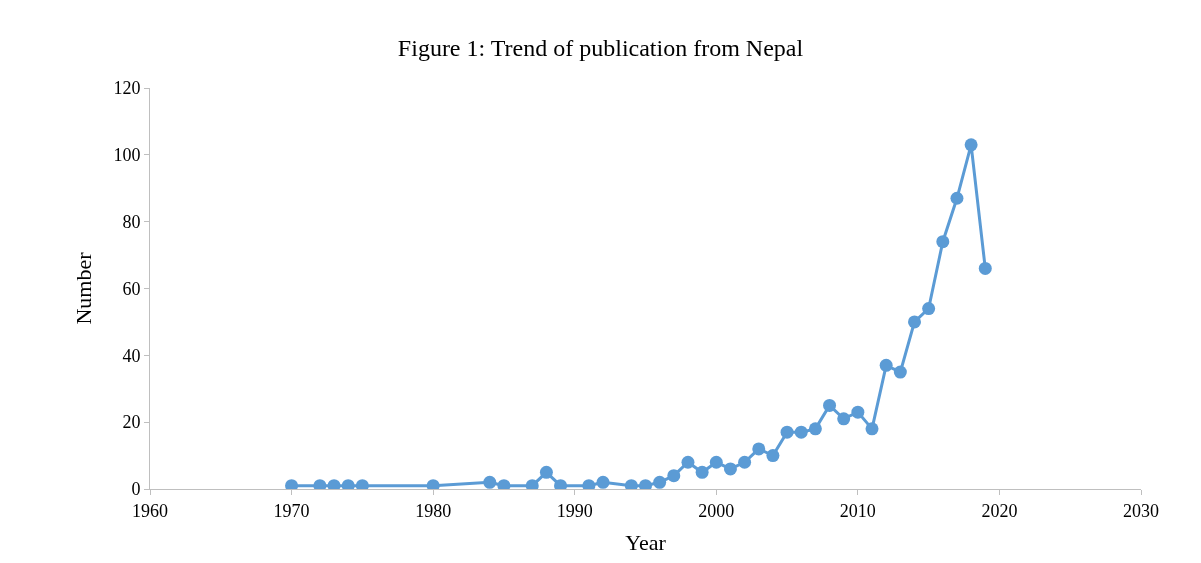 This screenshot has width=1201, height=563. Describe the element at coordinates (150, 510) in the screenshot. I see `x-tick-label: 1960` at that location.